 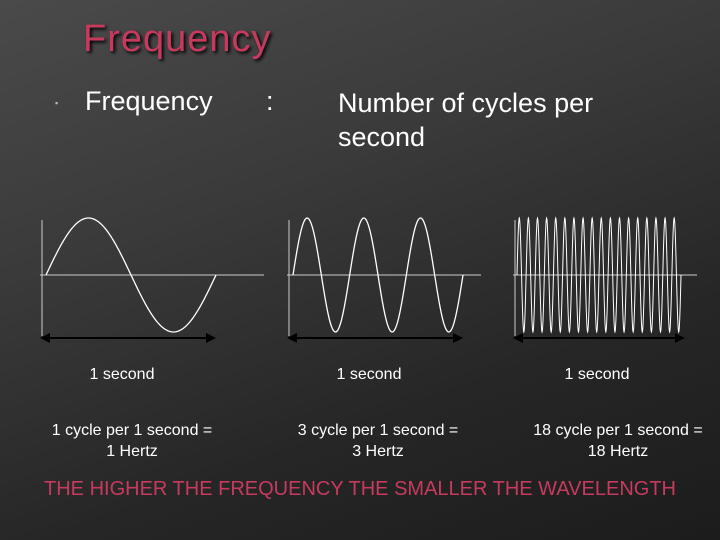 I want to click on result-line-1: 18 cycle per 1 second =, so click(x=618, y=430).